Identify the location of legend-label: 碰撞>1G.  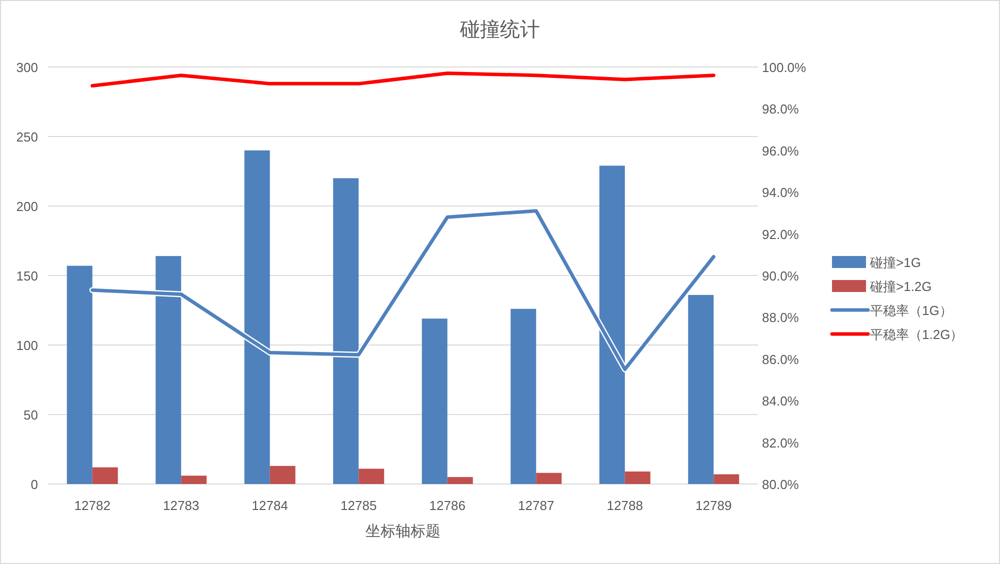
(895, 262).